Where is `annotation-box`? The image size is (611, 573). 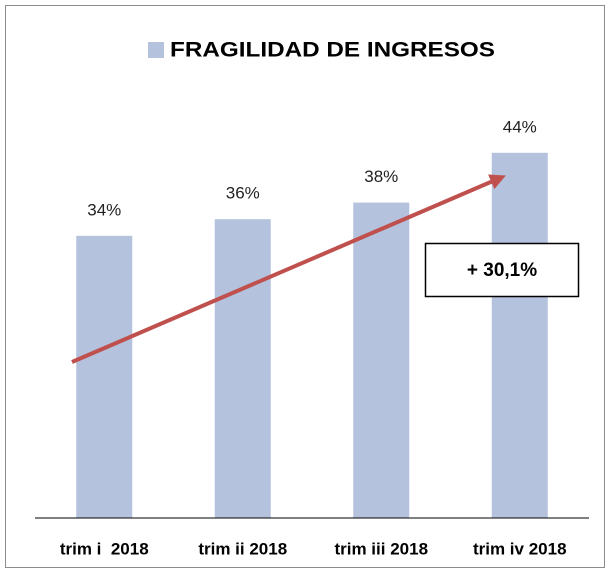 annotation-box is located at coordinates (502, 270).